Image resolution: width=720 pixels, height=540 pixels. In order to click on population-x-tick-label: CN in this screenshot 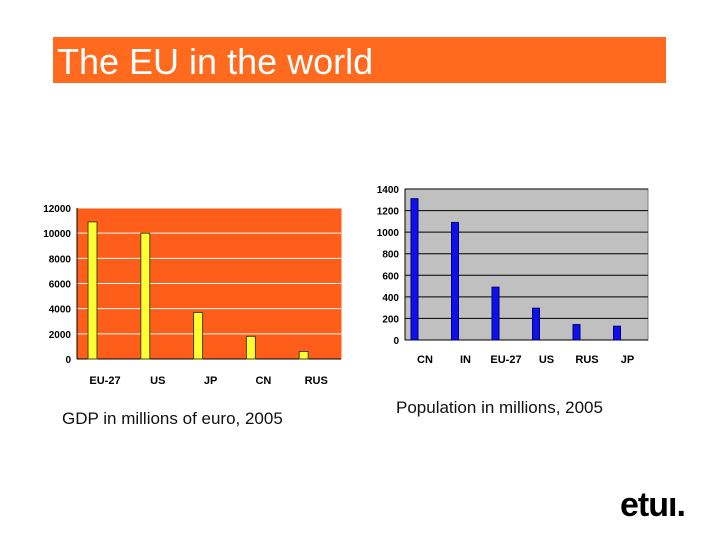, I will do `click(425, 360)`.